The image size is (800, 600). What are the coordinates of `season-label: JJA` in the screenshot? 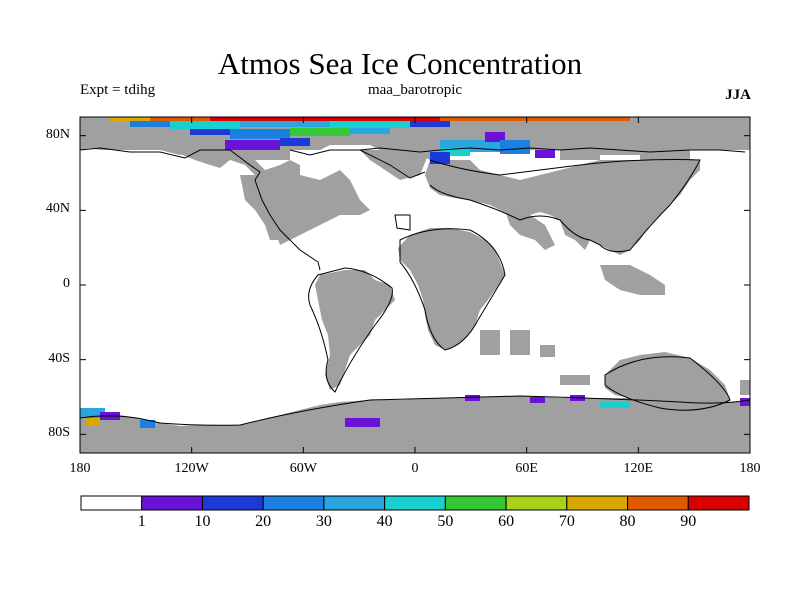 It's located at (738, 95).